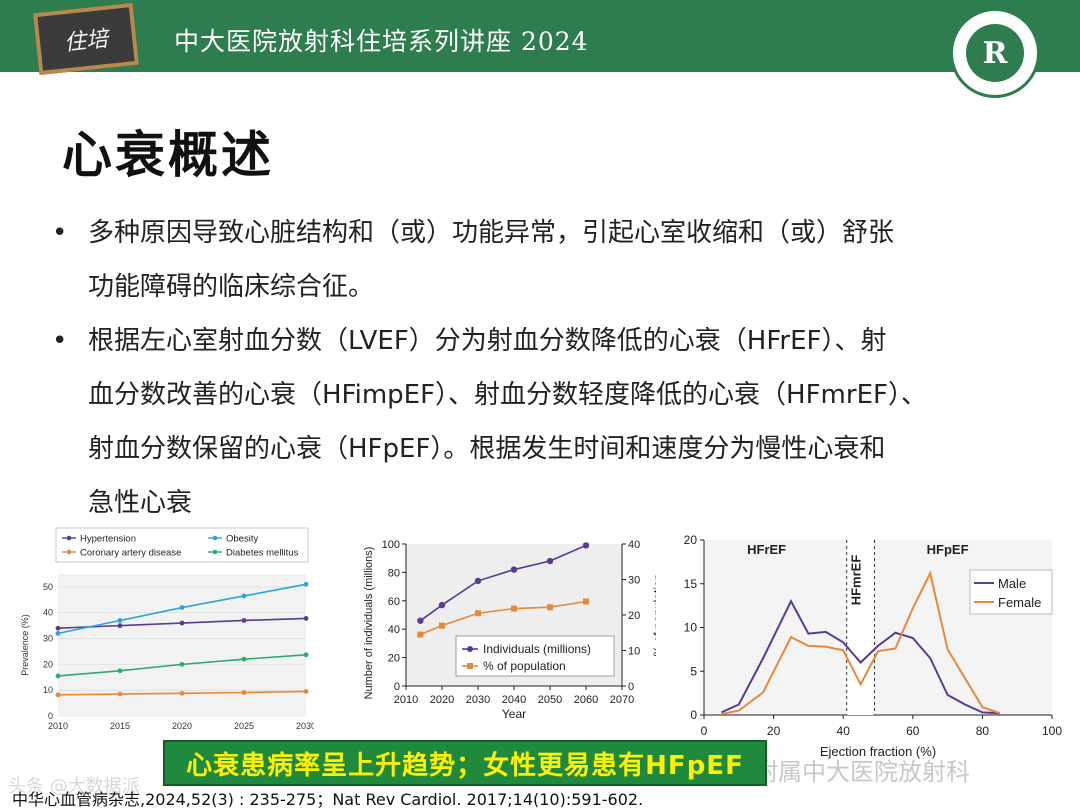  What do you see at coordinates (86, 41) in the screenshot?
I see `logo-text: 住培` at bounding box center [86, 41].